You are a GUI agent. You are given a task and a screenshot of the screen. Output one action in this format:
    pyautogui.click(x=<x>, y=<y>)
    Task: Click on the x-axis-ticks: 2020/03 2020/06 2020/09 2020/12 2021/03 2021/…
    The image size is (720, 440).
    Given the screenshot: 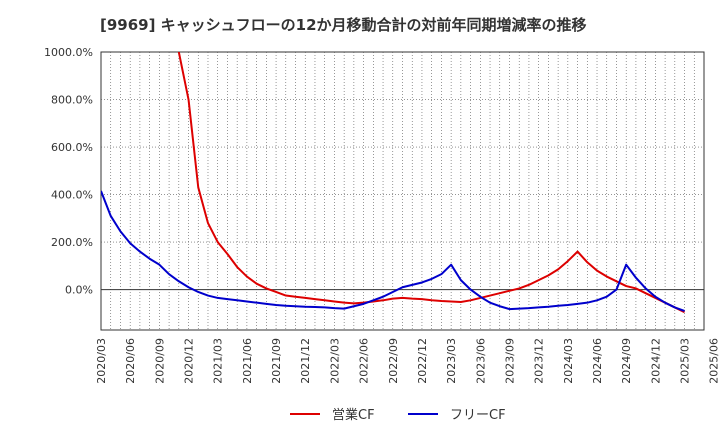 What is the action you would take?
    pyautogui.click(x=407, y=361)
    